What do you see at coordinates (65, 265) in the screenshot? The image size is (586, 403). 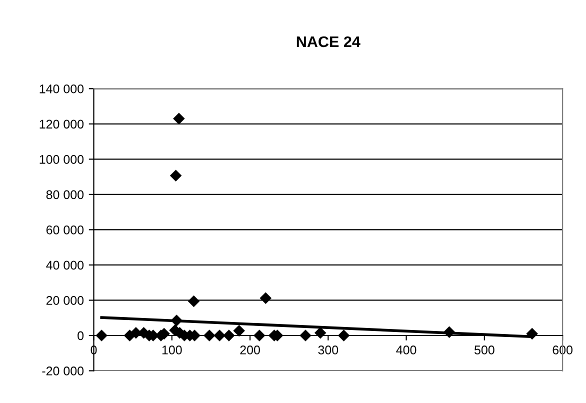 I see `y-tick-label: 40 000` at bounding box center [65, 265].